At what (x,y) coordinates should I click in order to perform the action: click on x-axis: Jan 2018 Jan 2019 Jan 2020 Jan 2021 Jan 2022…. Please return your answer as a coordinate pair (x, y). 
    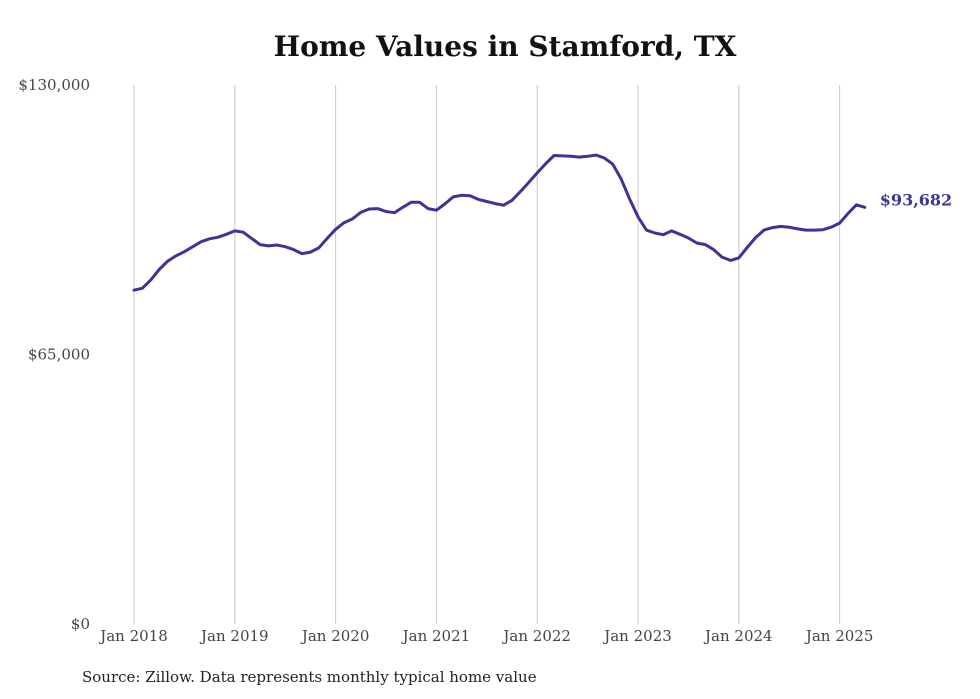
    Looking at the image, I should click on (485, 636).